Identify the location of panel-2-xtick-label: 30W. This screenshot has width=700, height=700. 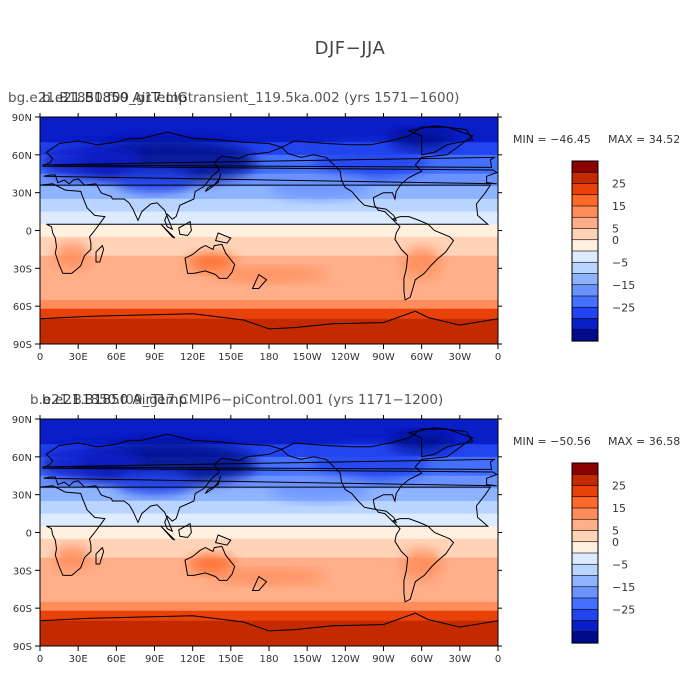
(460, 659).